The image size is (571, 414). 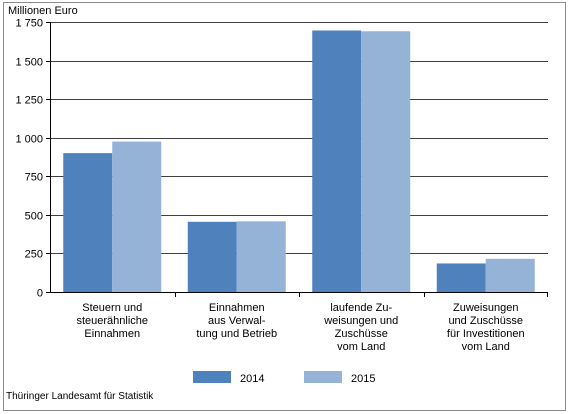 What do you see at coordinates (363, 379) in the screenshot?
I see `legend-label-2015: 2015` at bounding box center [363, 379].